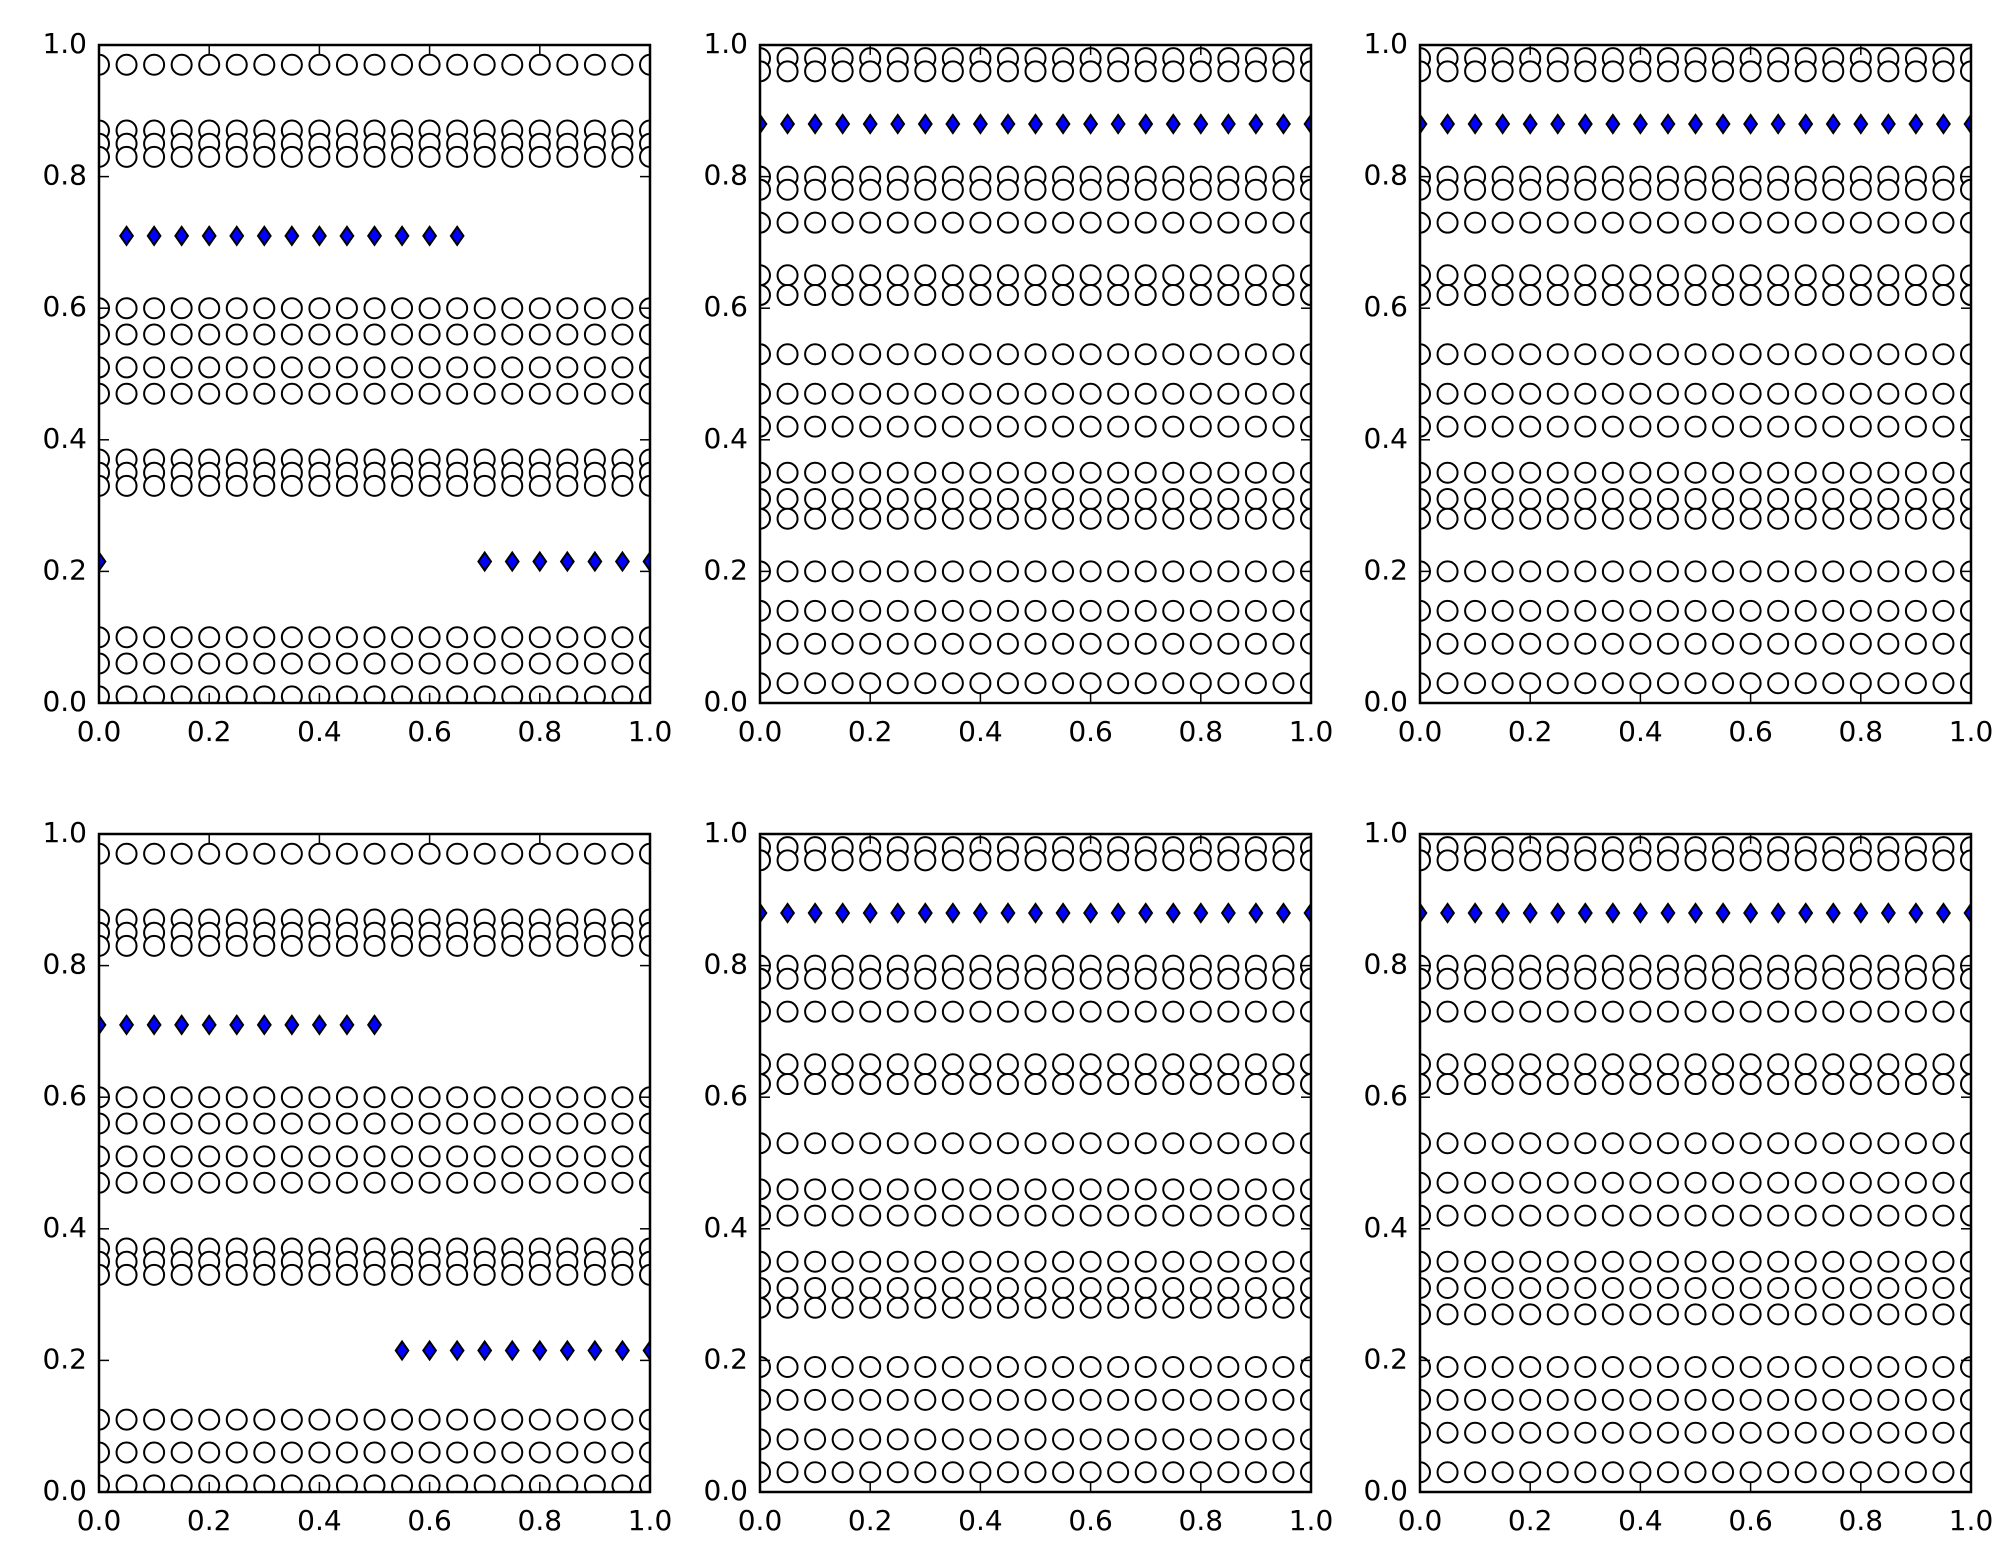 Image resolution: width=2011 pixels, height=1565 pixels. I want to click on x-tick-label: 0.8, so click(1861, 731).